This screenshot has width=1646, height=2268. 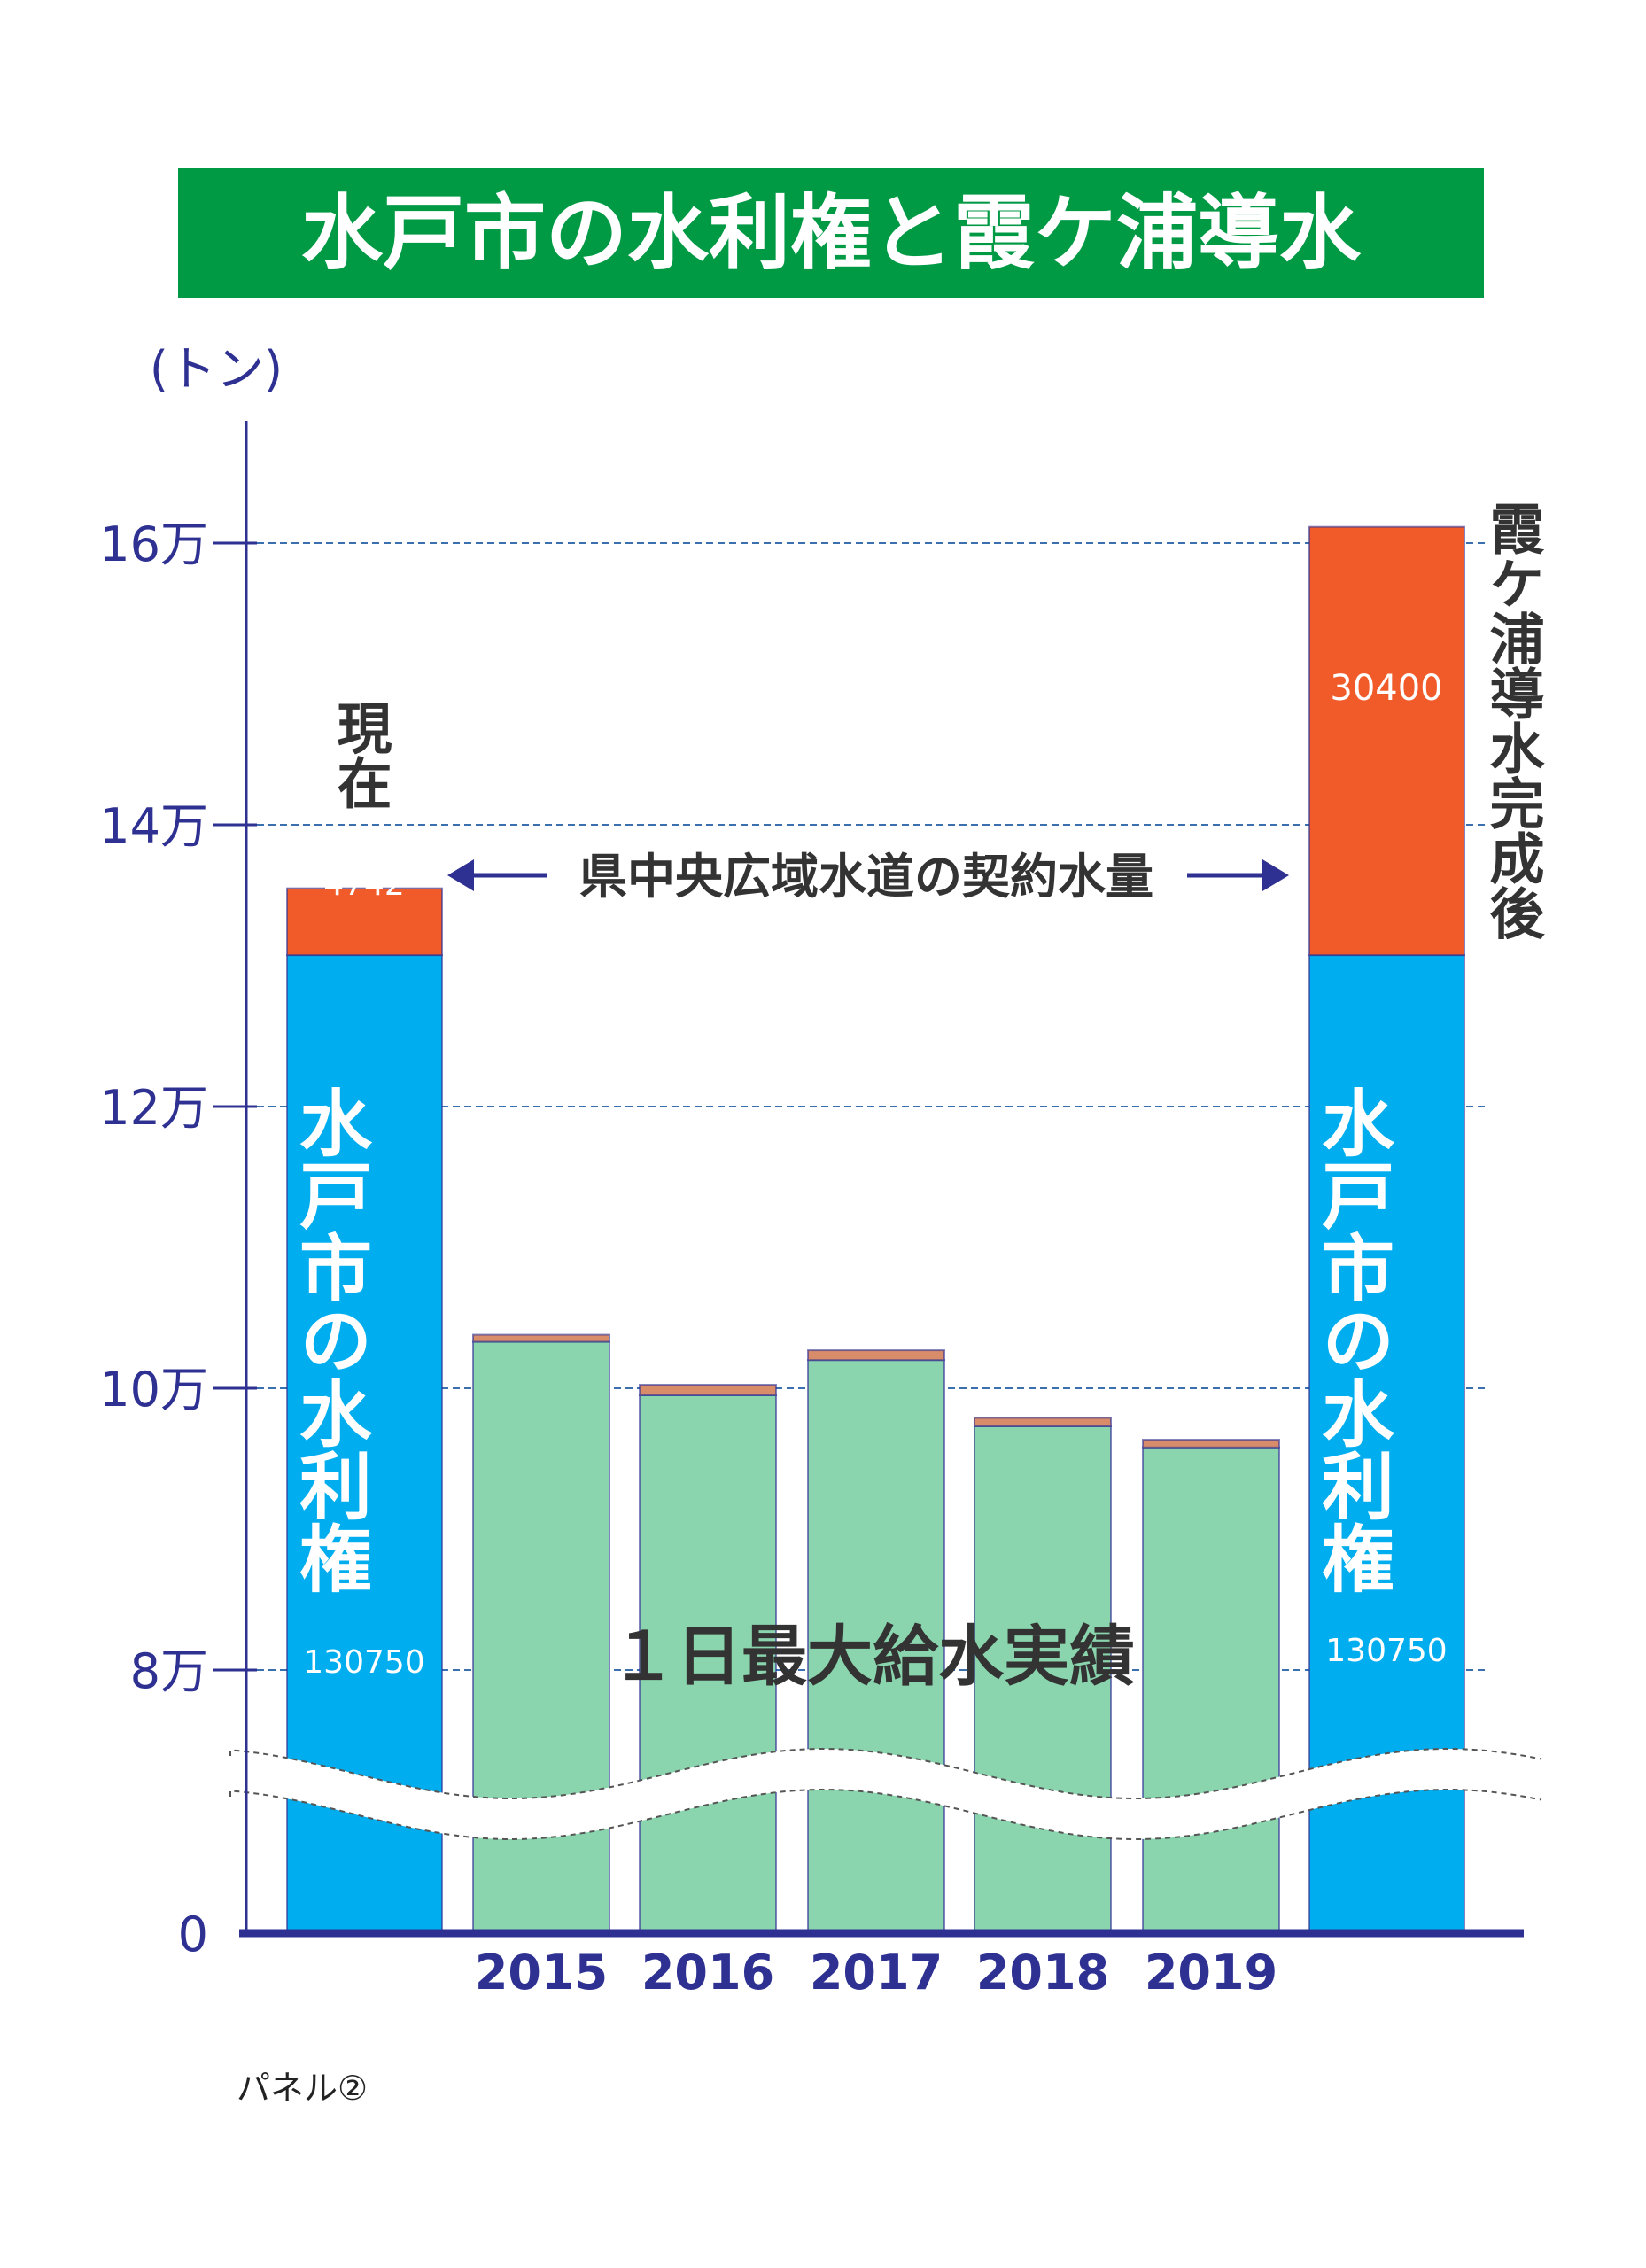 What do you see at coordinates (1512, 720) in the screenshot?
I see `label-after: 霞ケ浦導水完成後` at bounding box center [1512, 720].